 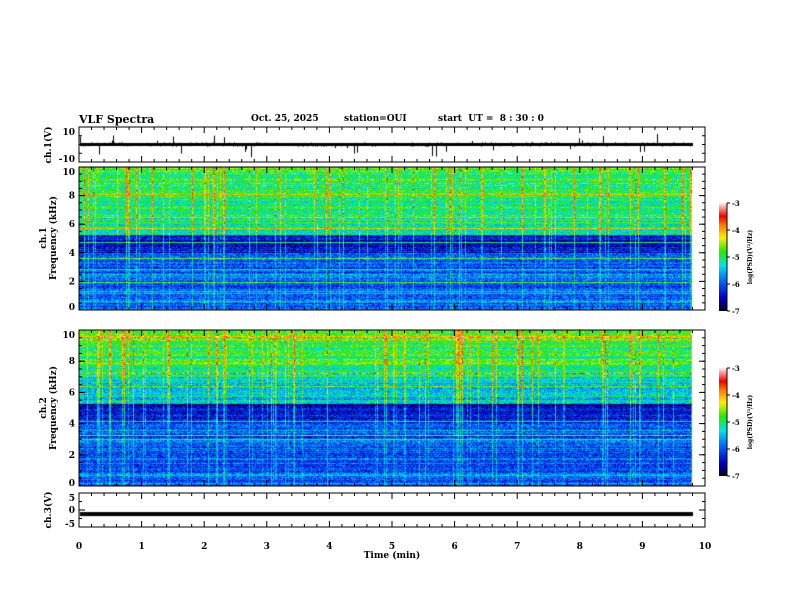 I want to click on ch2-name-label: ch.2, so click(x=44, y=407).